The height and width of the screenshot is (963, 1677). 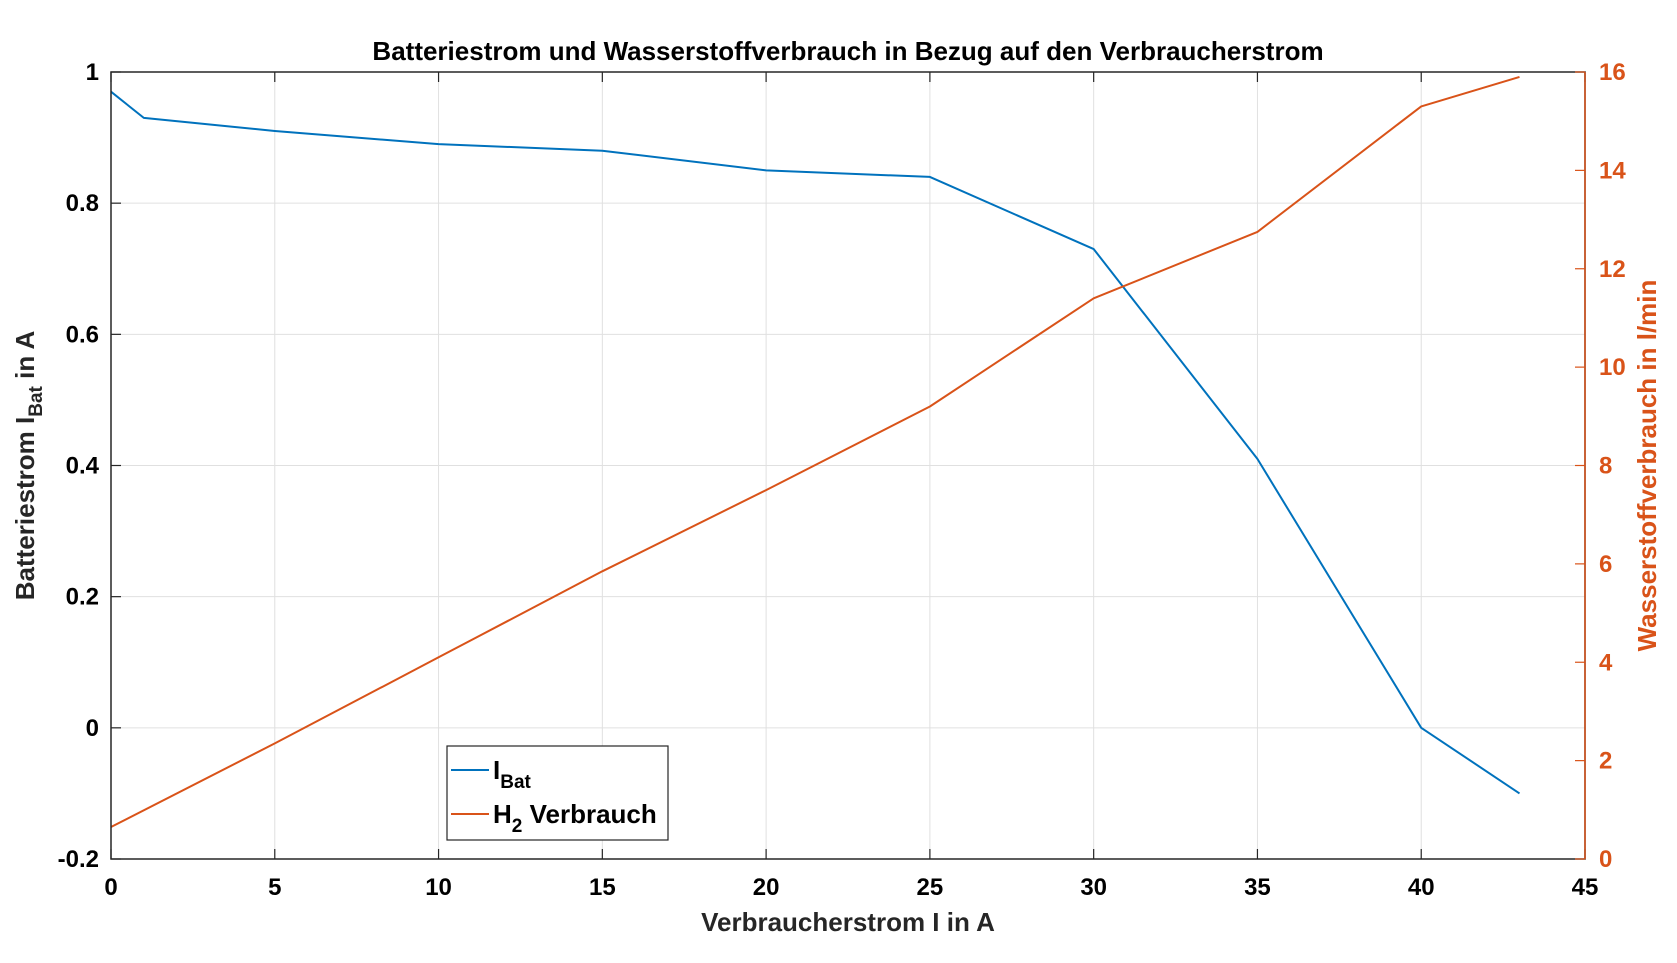 What do you see at coordinates (1605, 859) in the screenshot?
I see `y-right-tick-label: 0` at bounding box center [1605, 859].